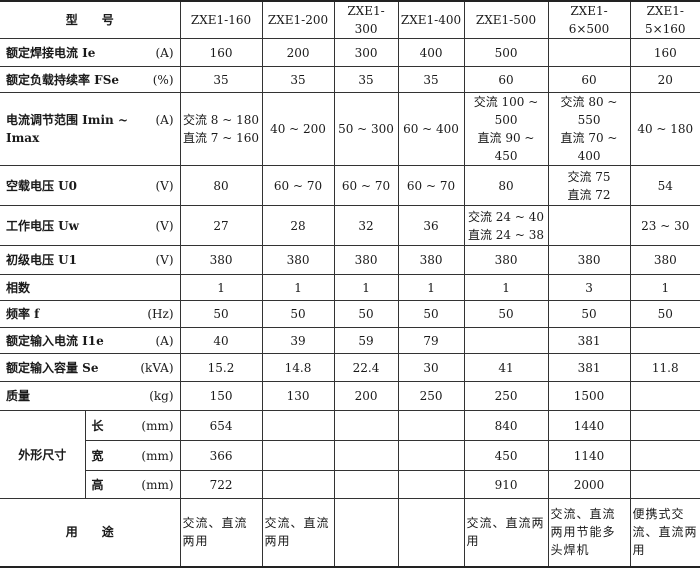  Describe the element at coordinates (350, 52) in the screenshot. I see `table-row: (A) 额定焊接电流 Ie 160 200 300 400 500 160` at that location.